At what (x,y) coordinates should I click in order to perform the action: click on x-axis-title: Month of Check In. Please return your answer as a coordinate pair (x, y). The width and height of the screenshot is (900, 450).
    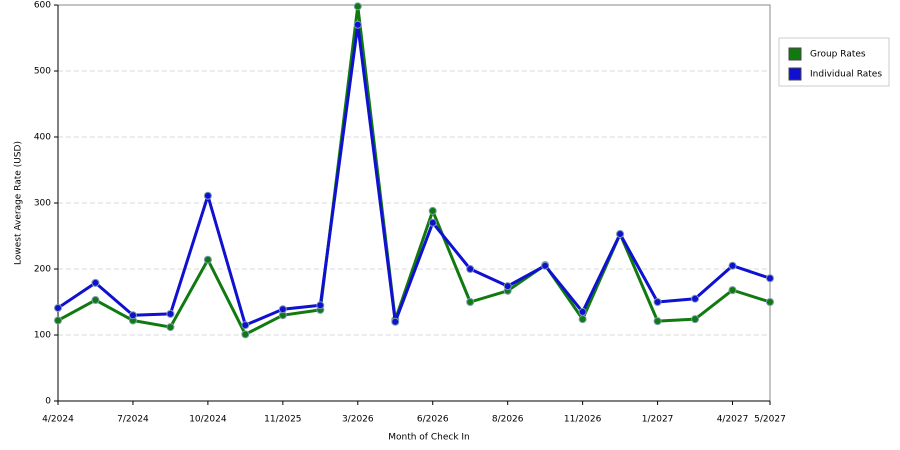
    Looking at the image, I should click on (429, 438).